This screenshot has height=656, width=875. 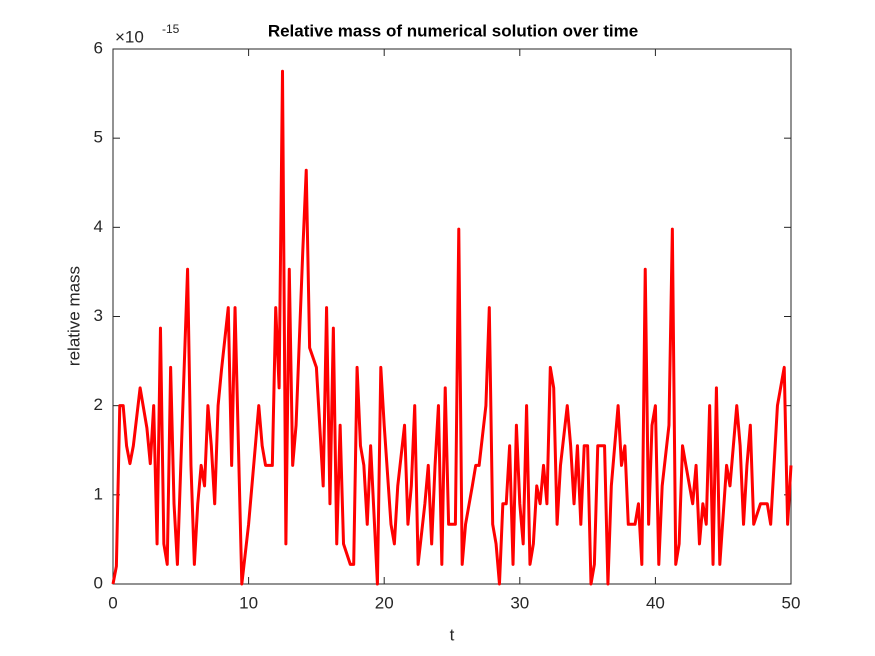 What do you see at coordinates (98, 226) in the screenshot?
I see `y-tick-label: 4` at bounding box center [98, 226].